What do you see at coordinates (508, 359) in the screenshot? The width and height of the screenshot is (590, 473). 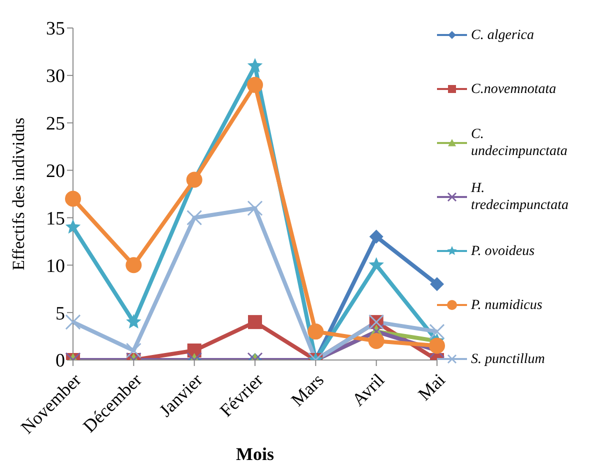 I see `legend-label: S. punctillum` at bounding box center [508, 359].